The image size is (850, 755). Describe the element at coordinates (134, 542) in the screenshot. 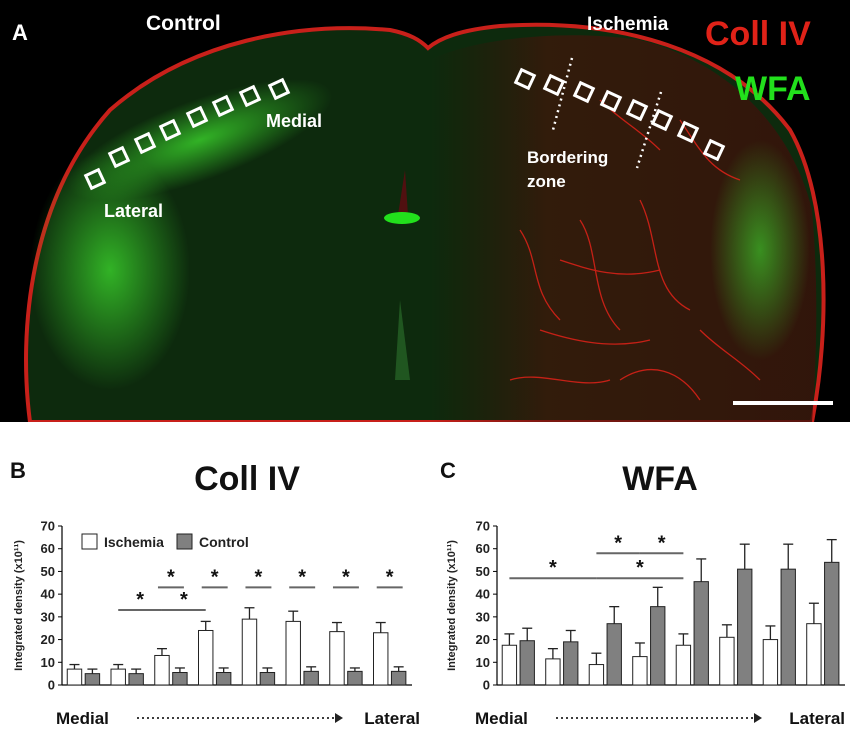

I see `legend-label-ischemia: Ischemia` at that location.